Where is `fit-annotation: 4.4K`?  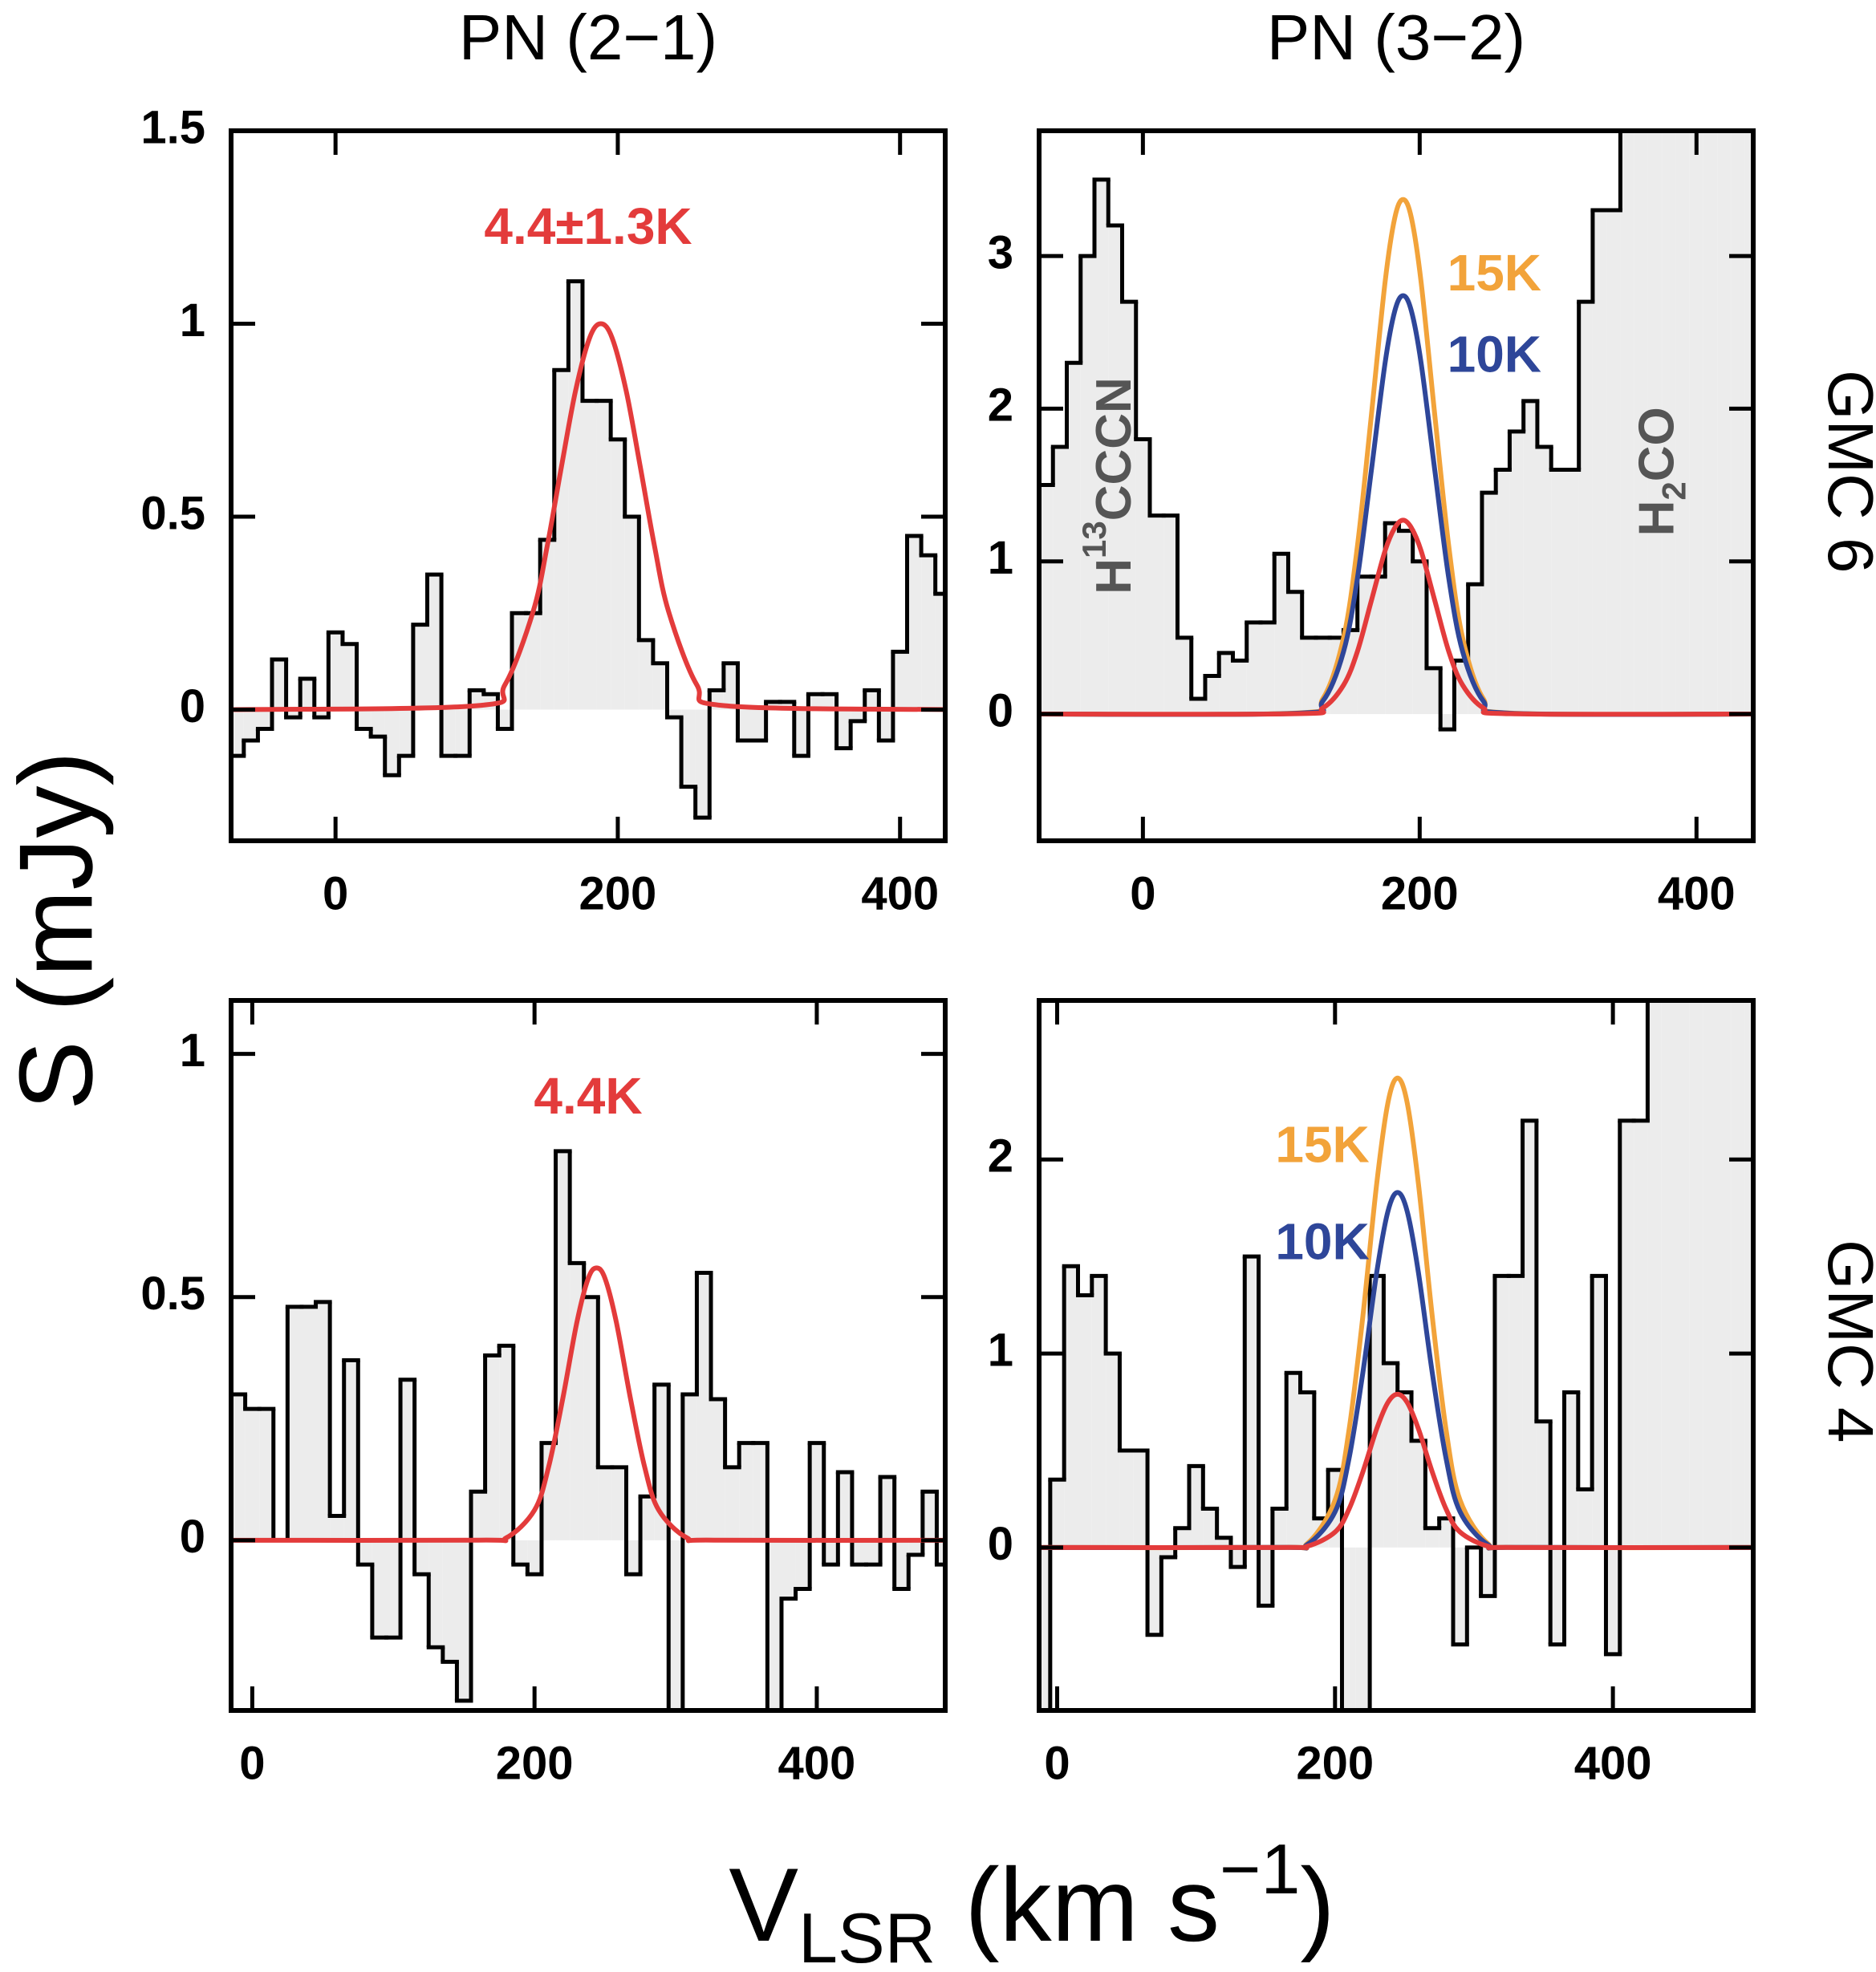
fit-annotation: 4.4K is located at coordinates (588, 1096).